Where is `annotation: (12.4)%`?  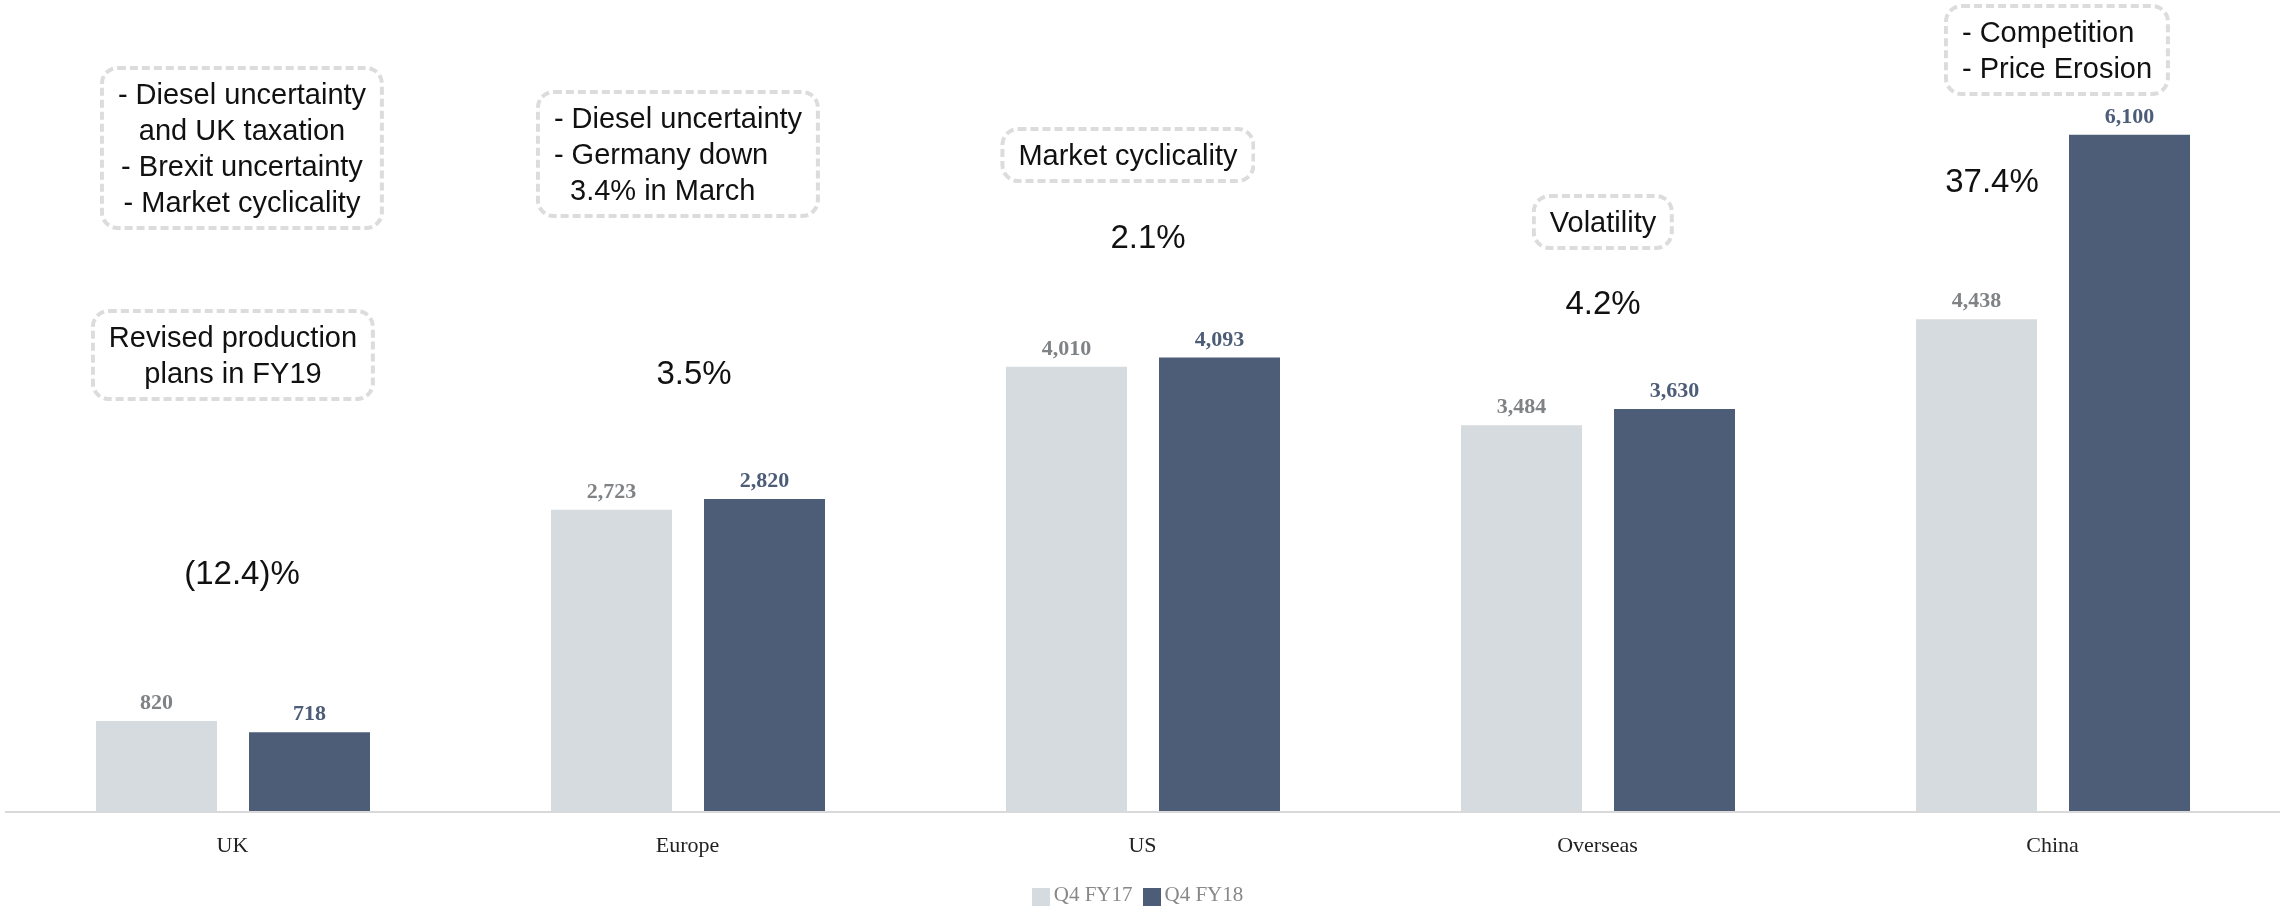 annotation: (12.4)% is located at coordinates (242, 572).